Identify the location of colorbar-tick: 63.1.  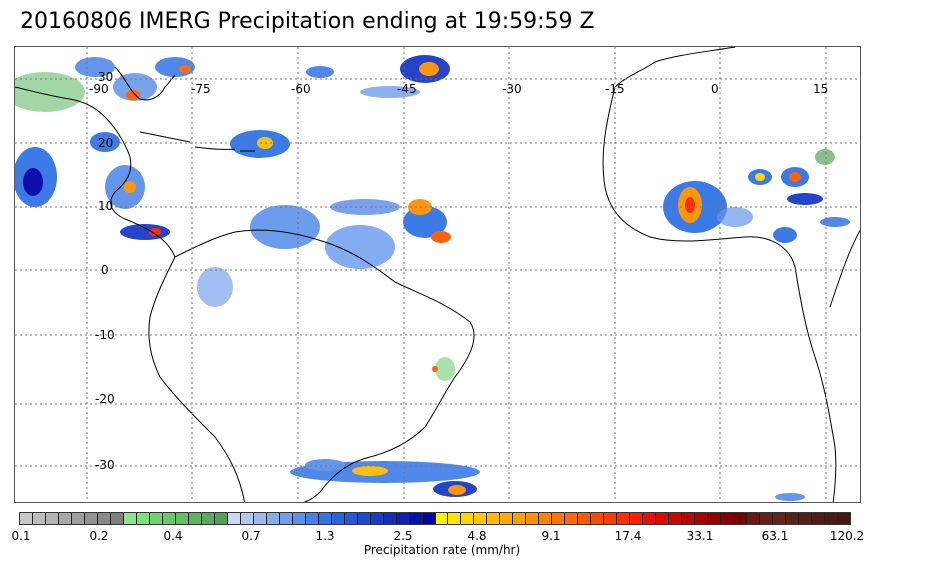
(775, 536).